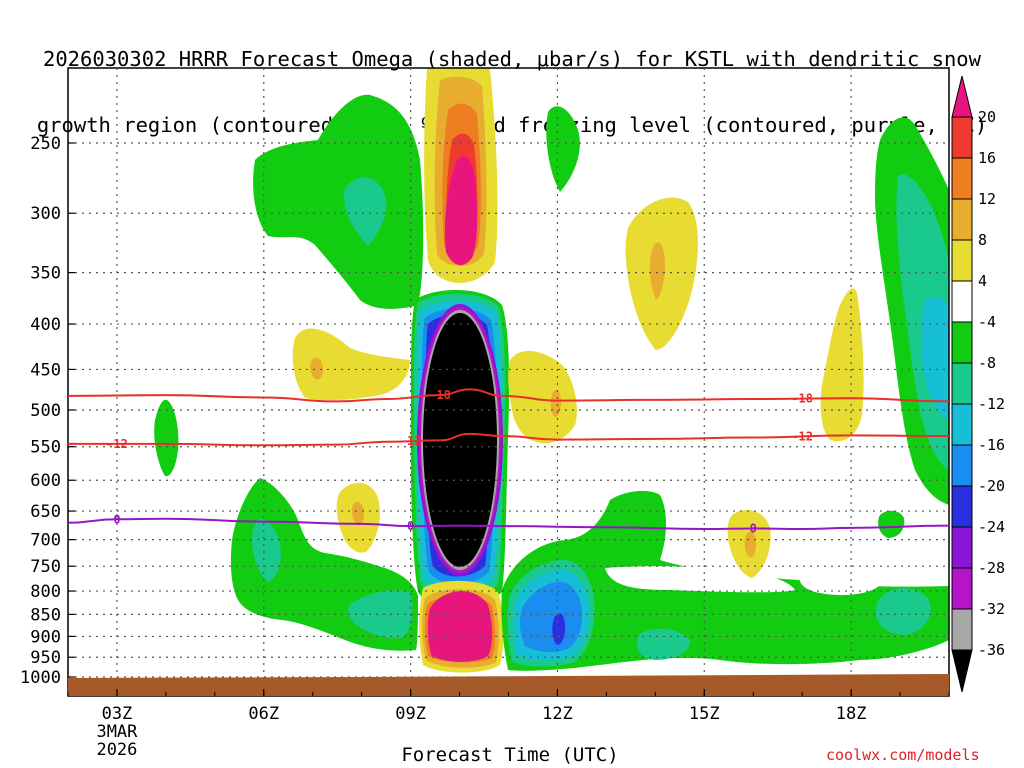  Describe the element at coordinates (987, 158) in the screenshot. I see `colorbar-label: 16` at that location.